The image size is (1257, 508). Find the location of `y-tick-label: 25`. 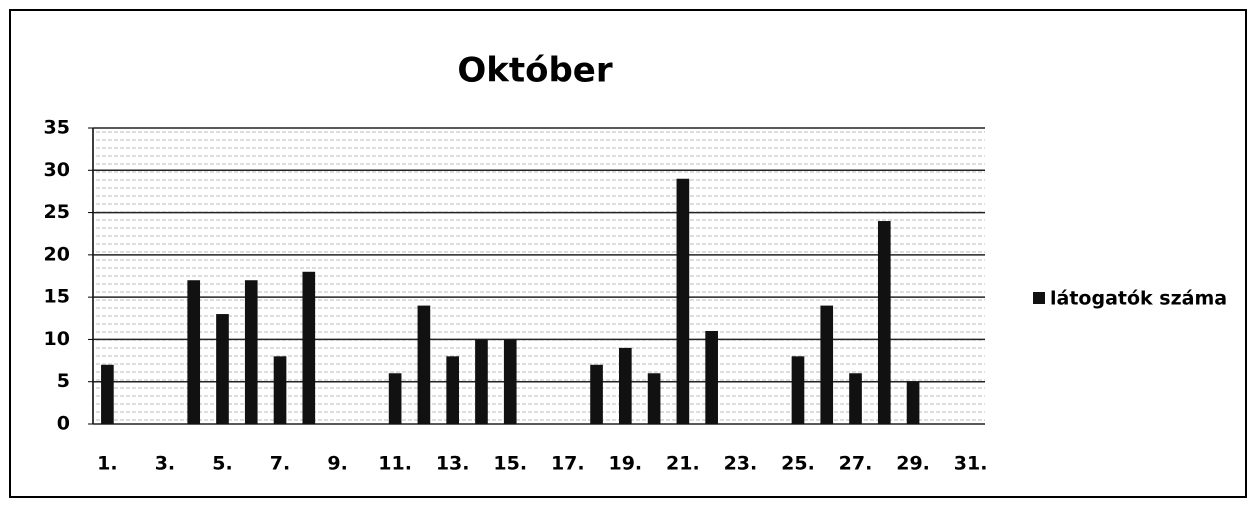

y-tick-label: 25 is located at coordinates (57, 212).